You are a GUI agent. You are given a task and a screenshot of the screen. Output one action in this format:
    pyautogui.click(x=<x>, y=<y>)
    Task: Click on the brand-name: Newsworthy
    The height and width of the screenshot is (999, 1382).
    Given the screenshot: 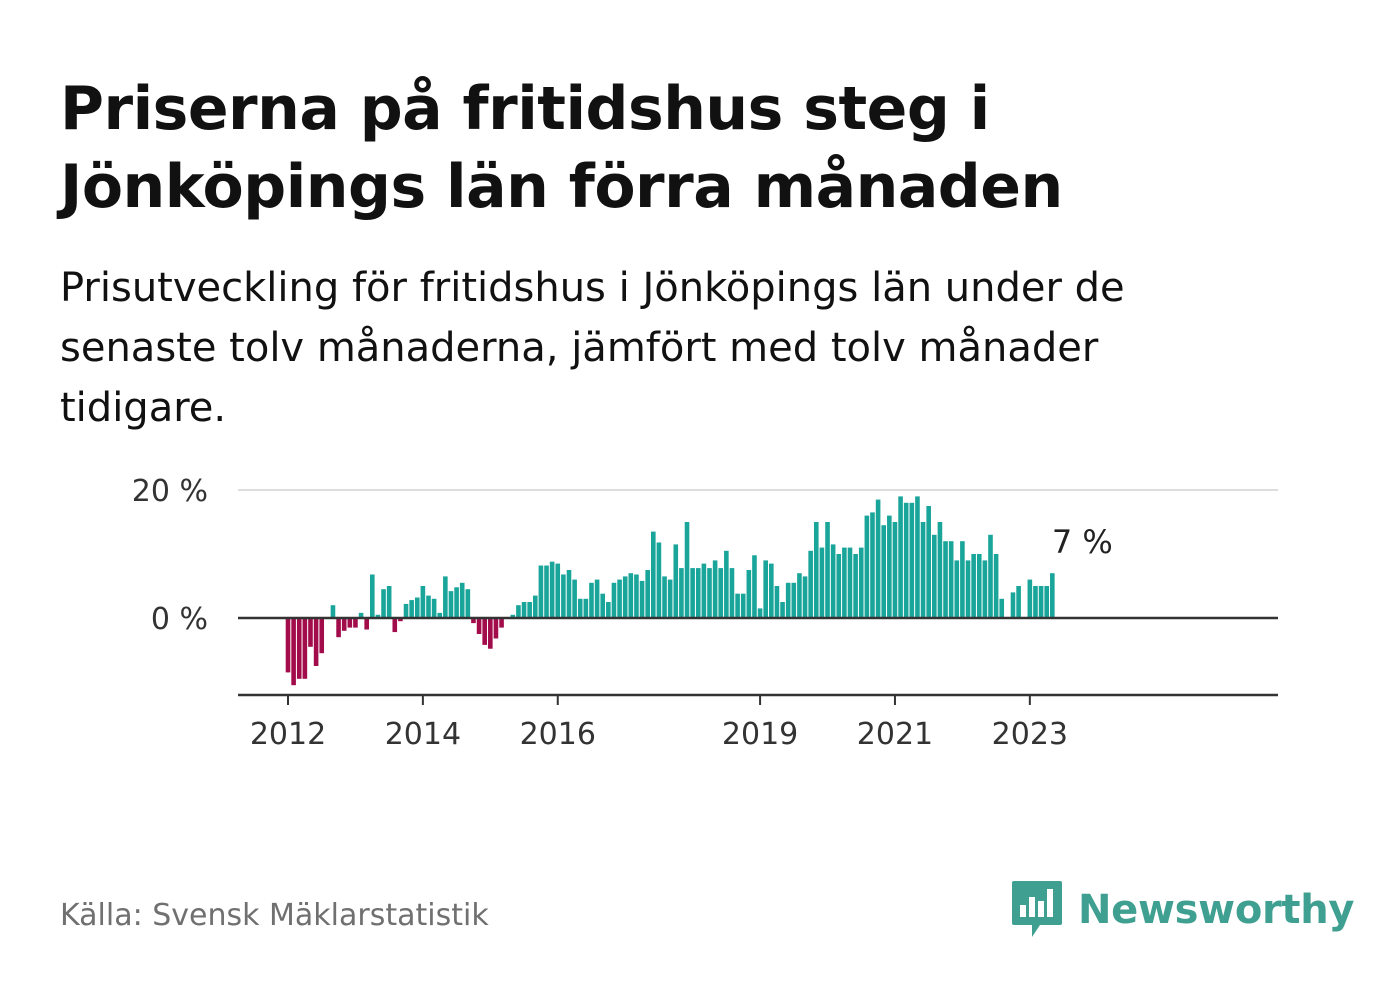 What is the action you would take?
    pyautogui.click(x=1216, y=910)
    